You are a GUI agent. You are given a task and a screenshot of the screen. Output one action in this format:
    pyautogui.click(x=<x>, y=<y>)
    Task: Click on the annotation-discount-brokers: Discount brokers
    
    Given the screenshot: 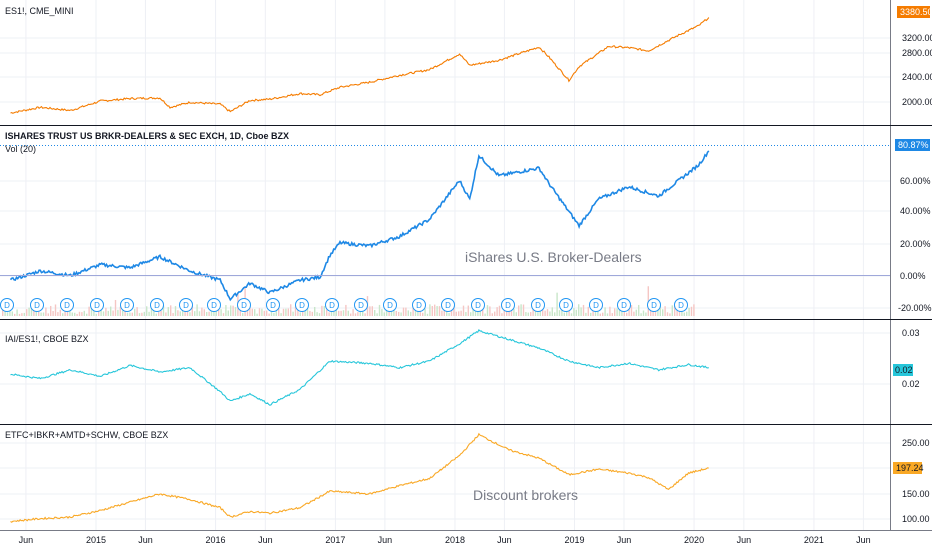 What is the action you would take?
    pyautogui.click(x=525, y=495)
    